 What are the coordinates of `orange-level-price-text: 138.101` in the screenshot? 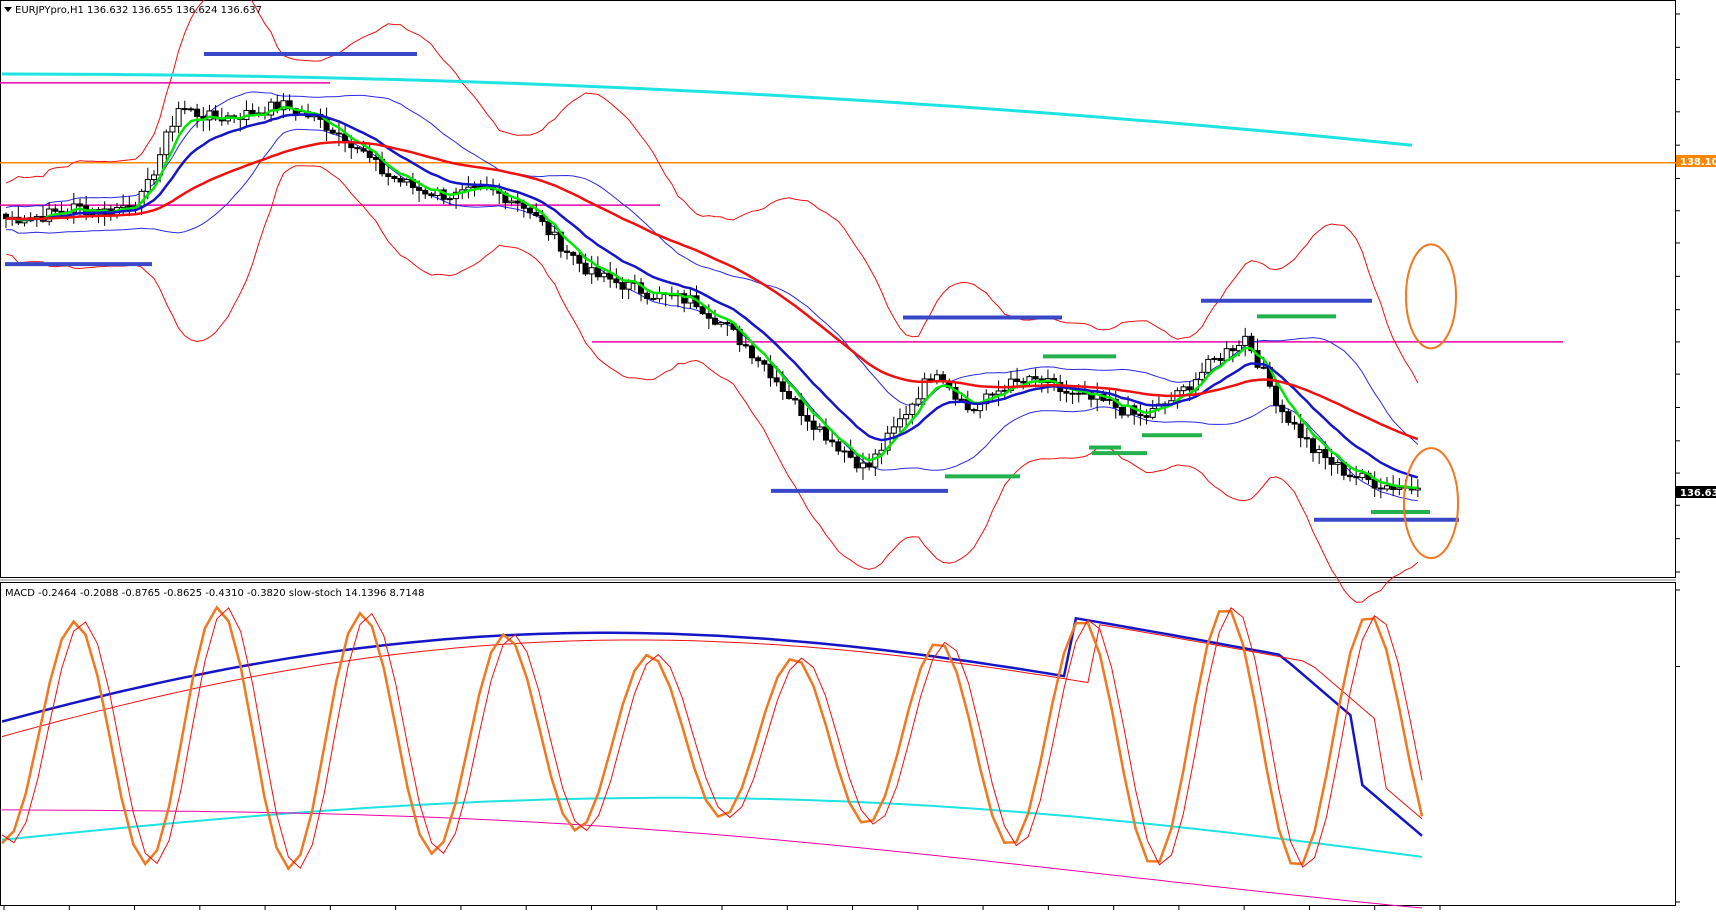 It's located at (1698, 162).